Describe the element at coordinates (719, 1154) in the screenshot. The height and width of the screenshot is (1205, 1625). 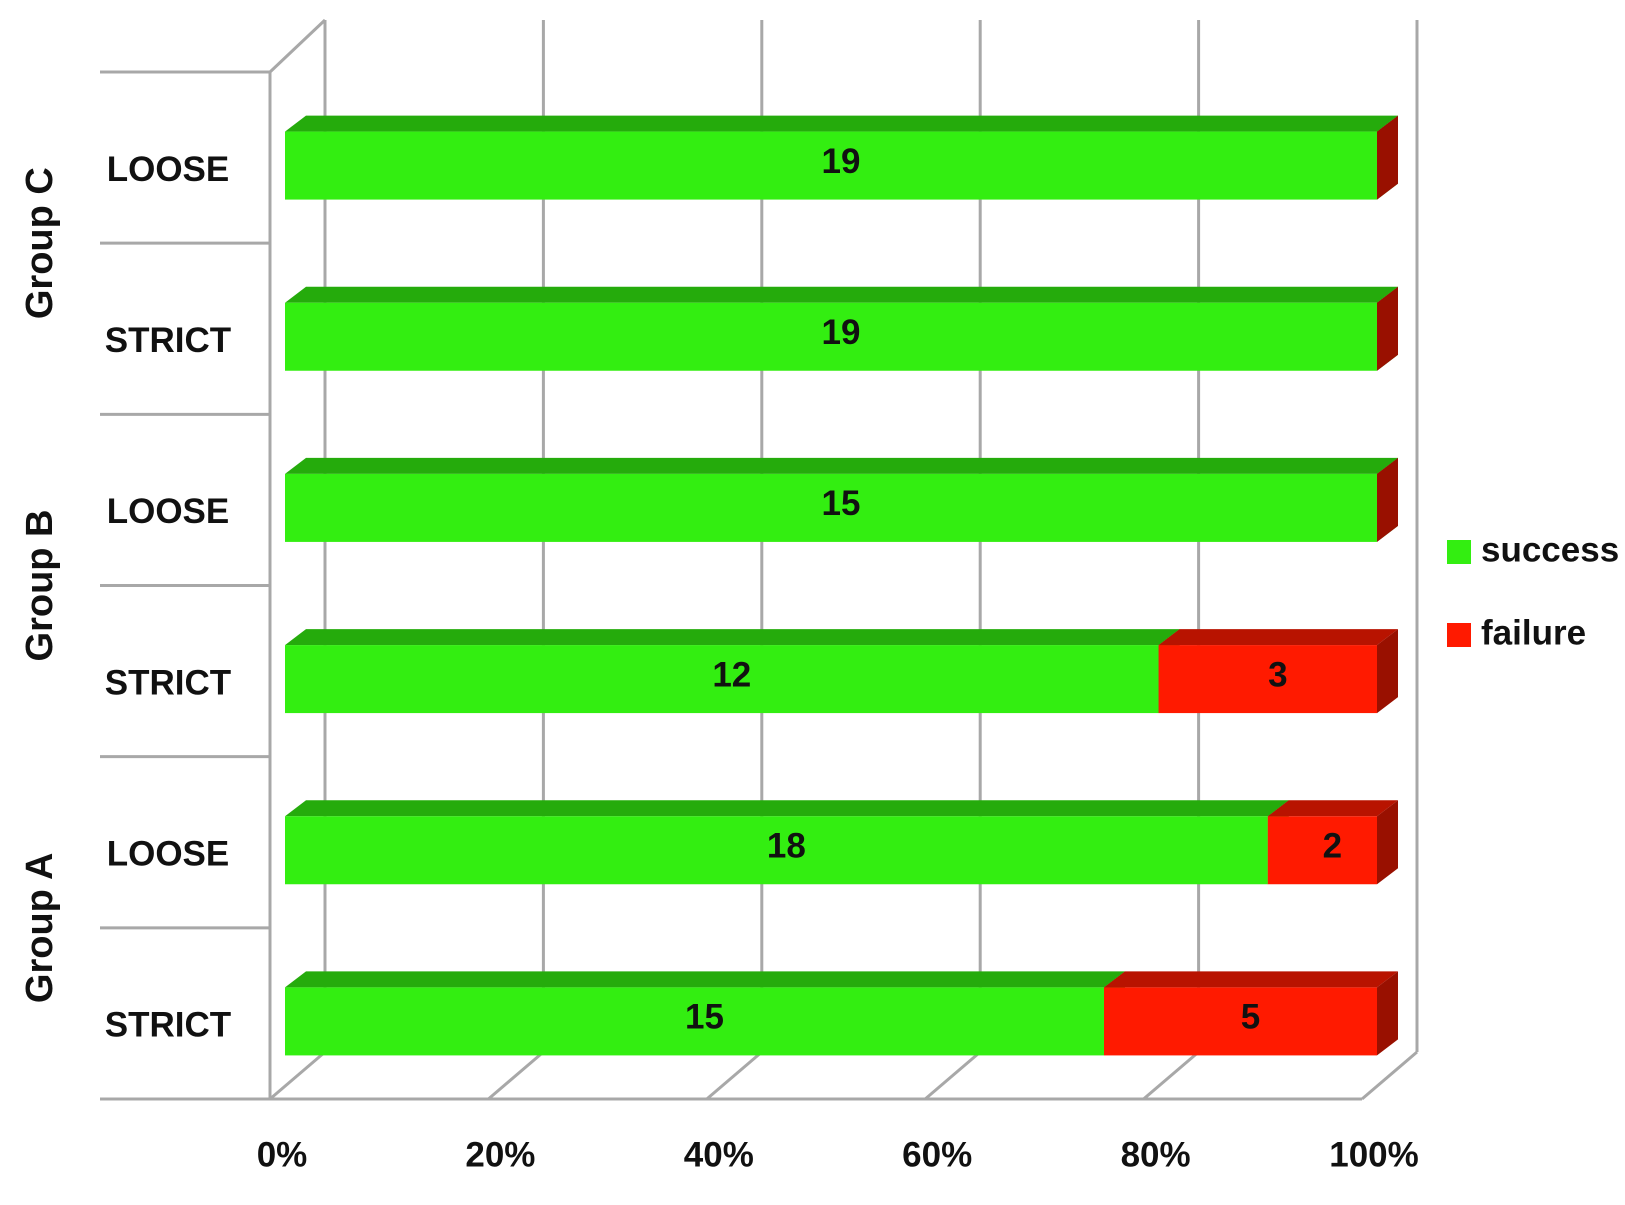
I see `x-tick-label: 40%` at that location.